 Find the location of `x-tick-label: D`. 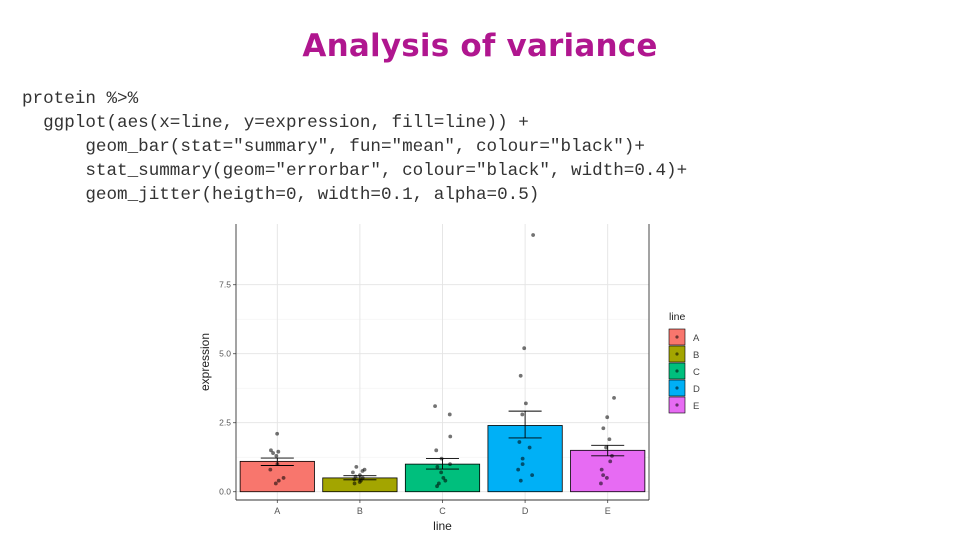

x-tick-label: D is located at coordinates (525, 511).